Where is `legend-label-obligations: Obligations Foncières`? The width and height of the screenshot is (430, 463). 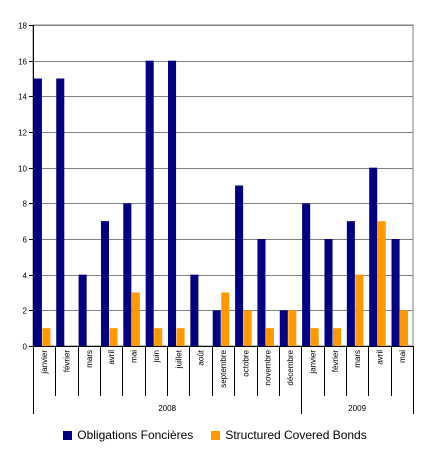
legend-label-obligations: Obligations Foncières is located at coordinates (135, 435).